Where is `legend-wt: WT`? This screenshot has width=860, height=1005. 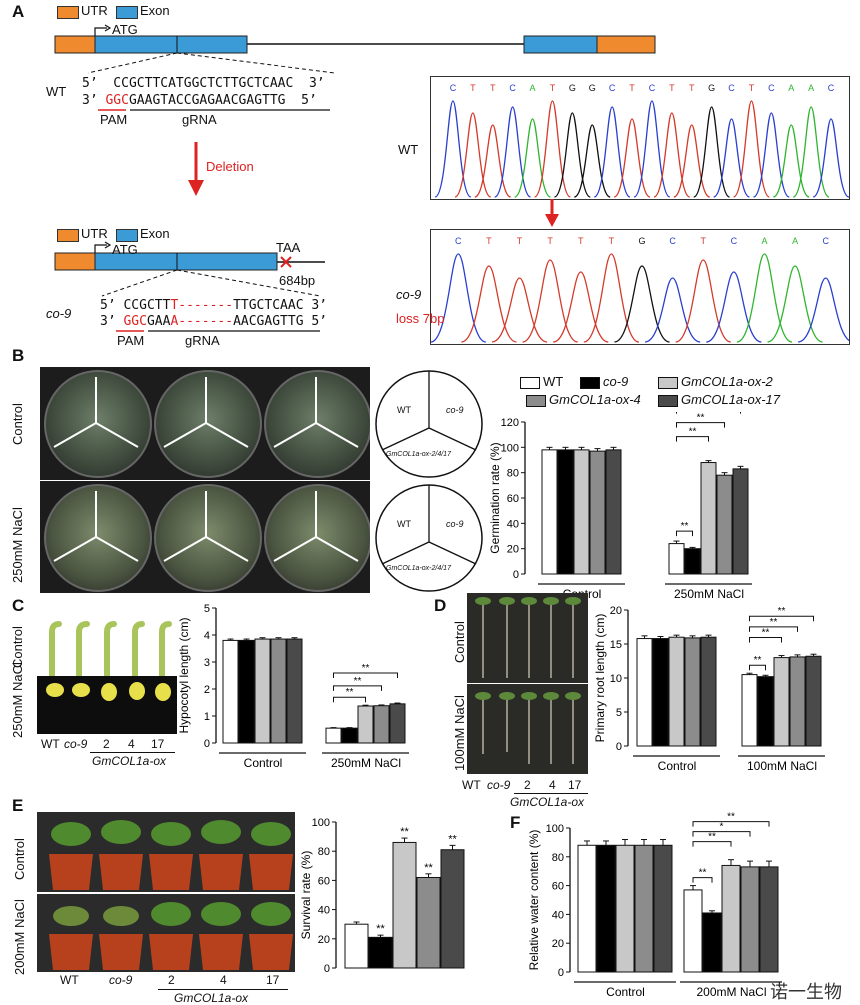
legend-wt: WT is located at coordinates (553, 381).